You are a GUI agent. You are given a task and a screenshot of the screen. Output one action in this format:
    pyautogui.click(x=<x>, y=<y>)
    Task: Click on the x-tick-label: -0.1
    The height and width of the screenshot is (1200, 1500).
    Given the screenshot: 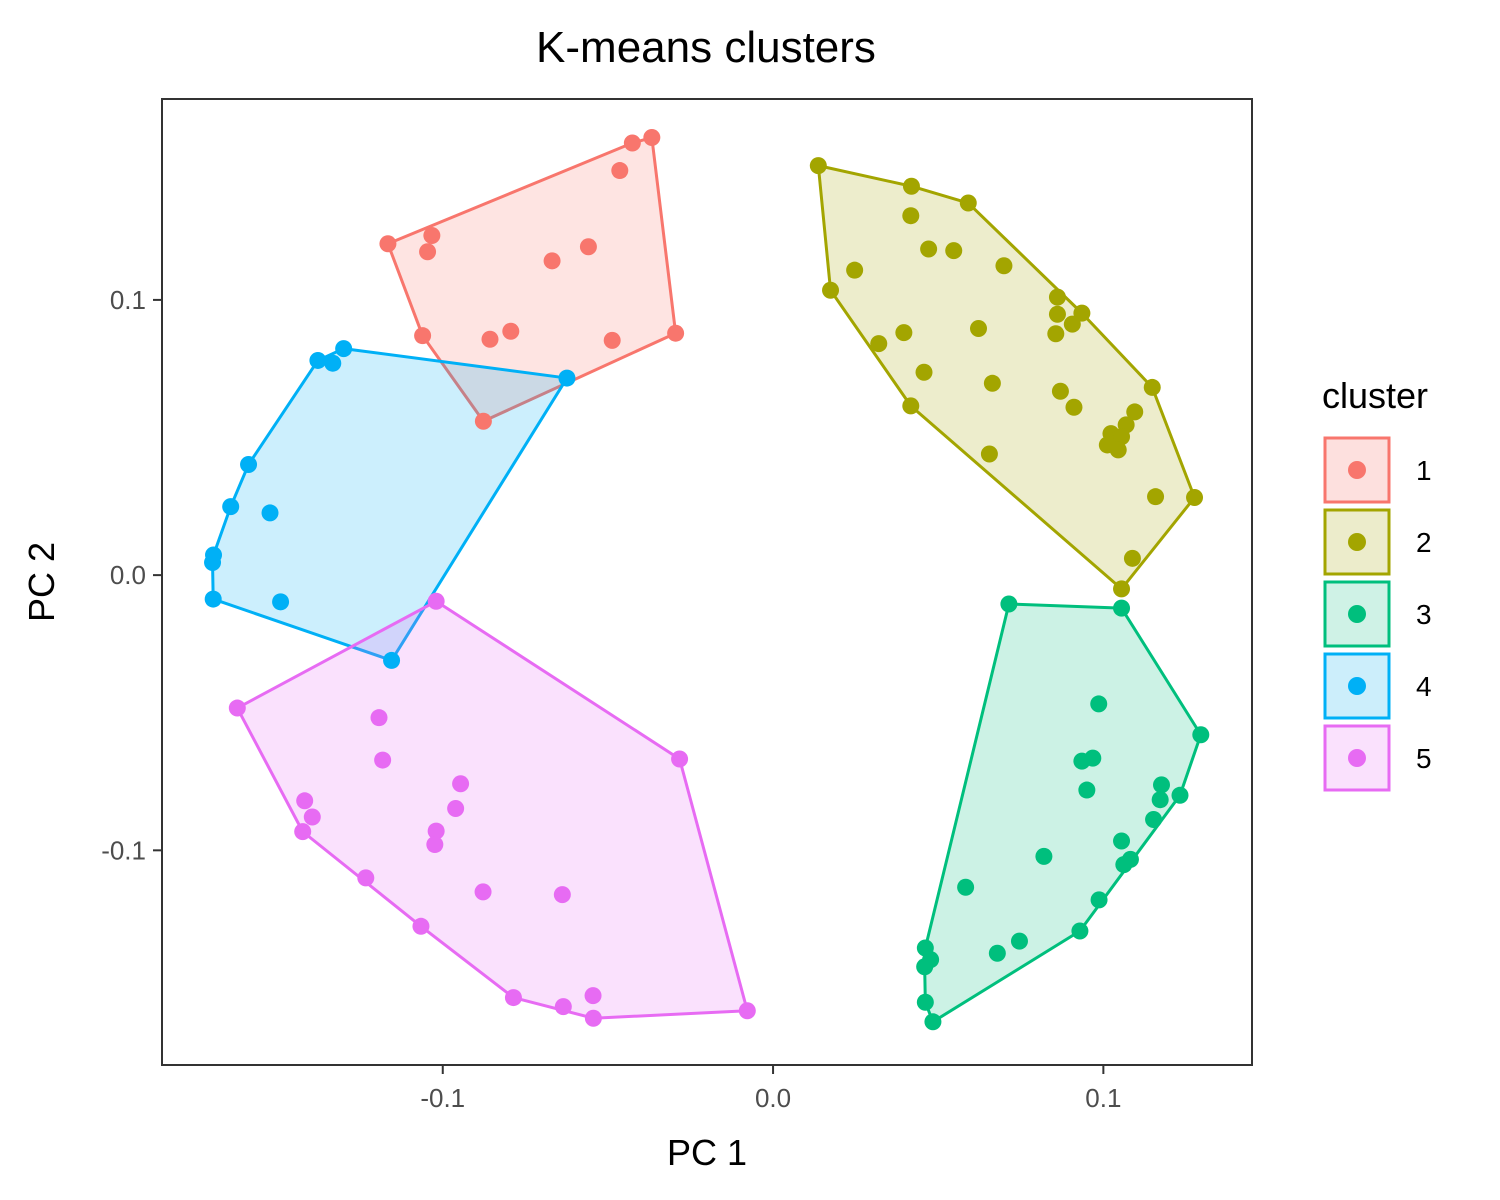 What is the action you would take?
    pyautogui.click(x=442, y=1098)
    